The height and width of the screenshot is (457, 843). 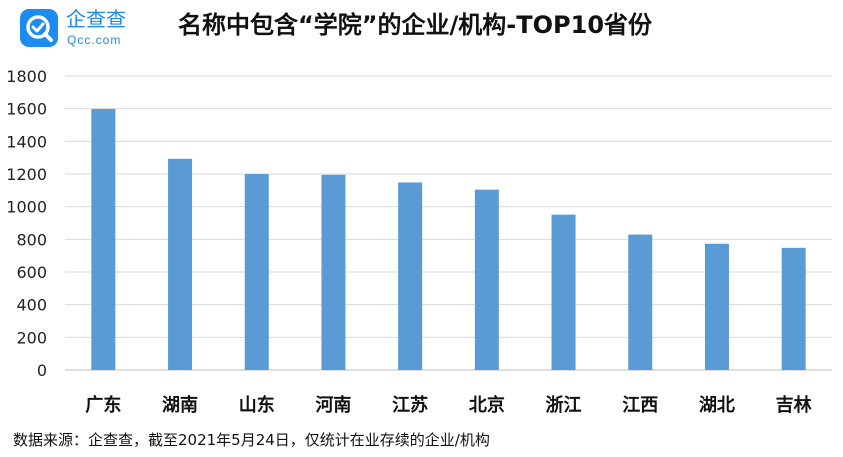 What do you see at coordinates (31, 272) in the screenshot?
I see `y-tick-label: 600` at bounding box center [31, 272].